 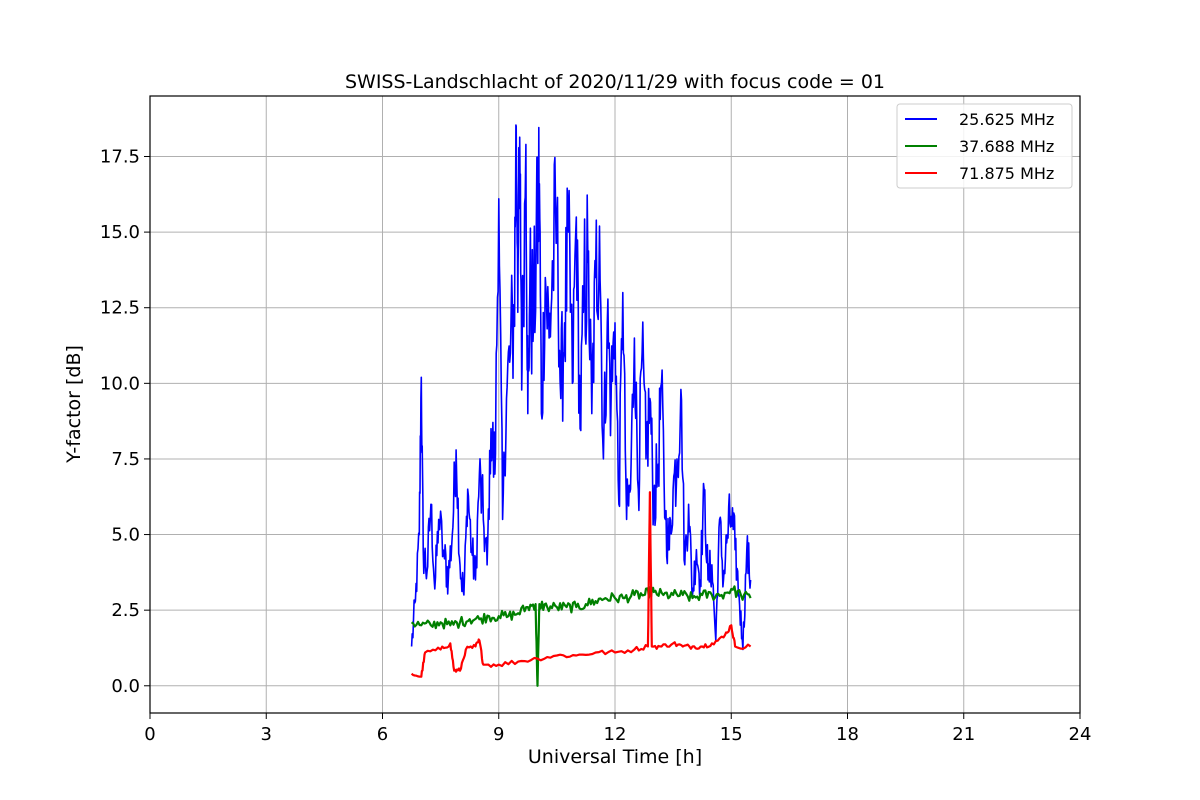 What do you see at coordinates (731, 734) in the screenshot?
I see `x-tick-label: 15` at bounding box center [731, 734].